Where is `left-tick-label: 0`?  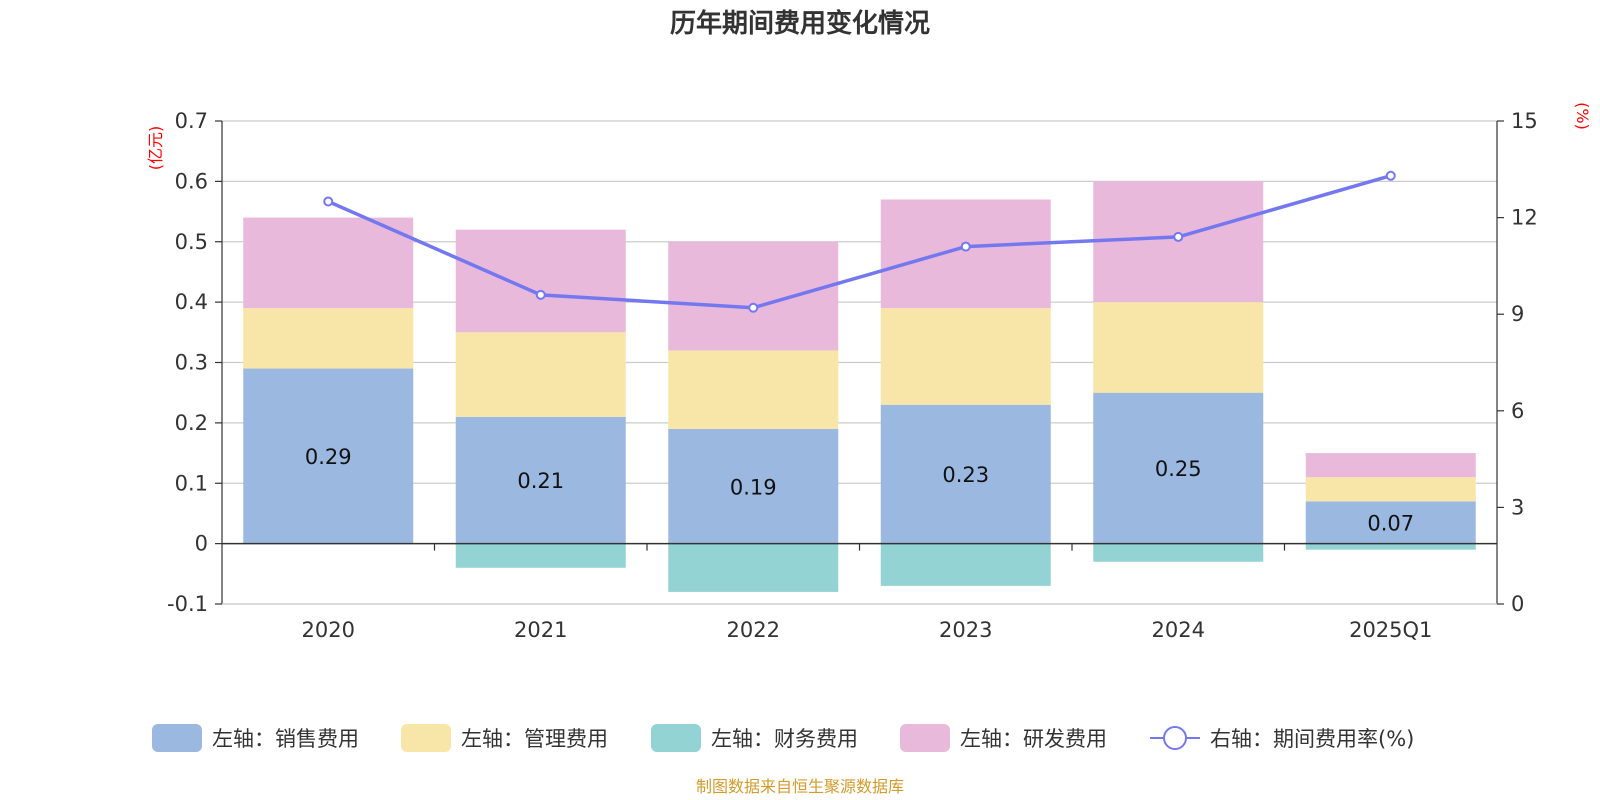 left-tick-label: 0 is located at coordinates (201, 544).